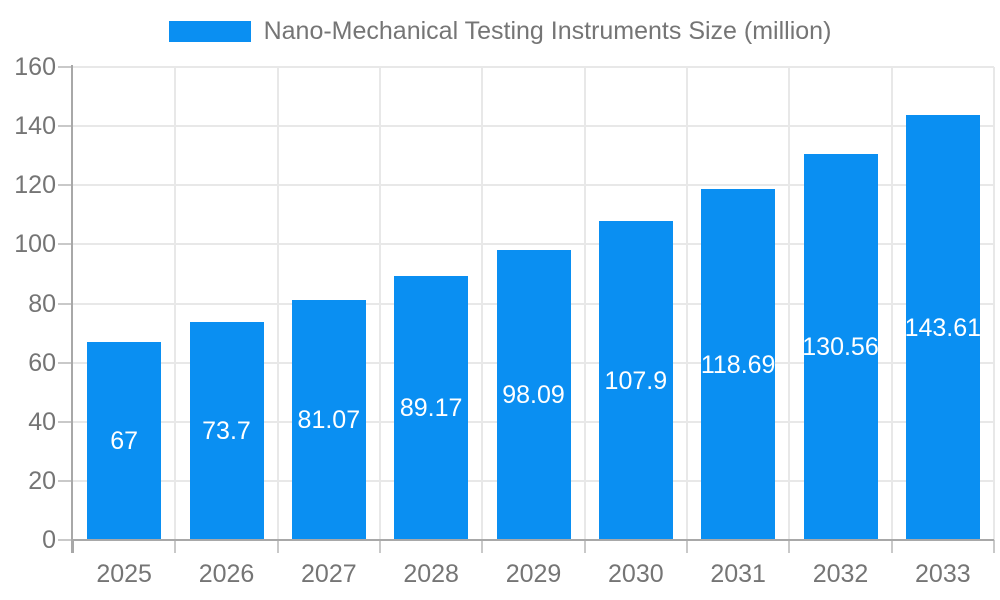  Describe the element at coordinates (226, 574) in the screenshot. I see `x-axis-tick-label: 2026` at that location.